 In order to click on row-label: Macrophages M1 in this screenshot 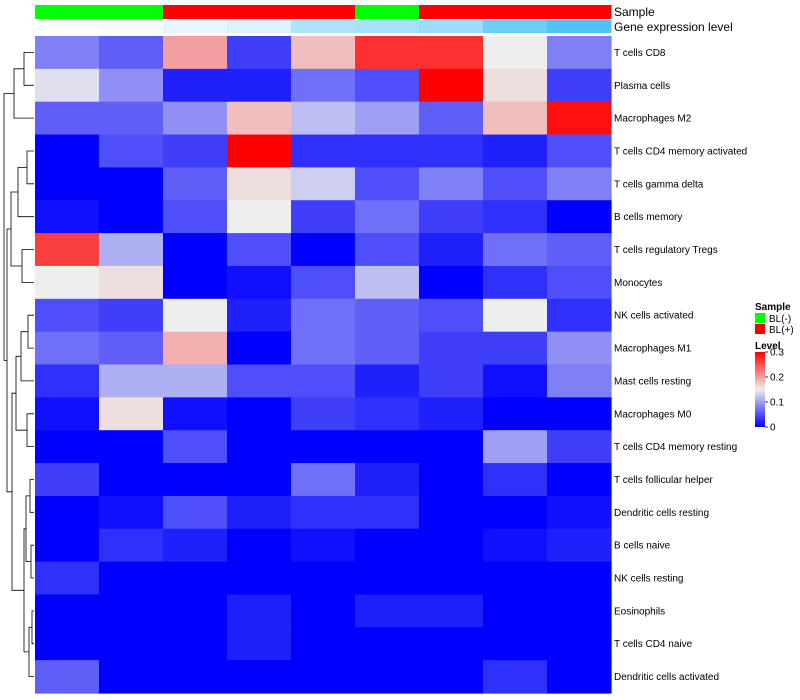, I will do `click(653, 349)`.